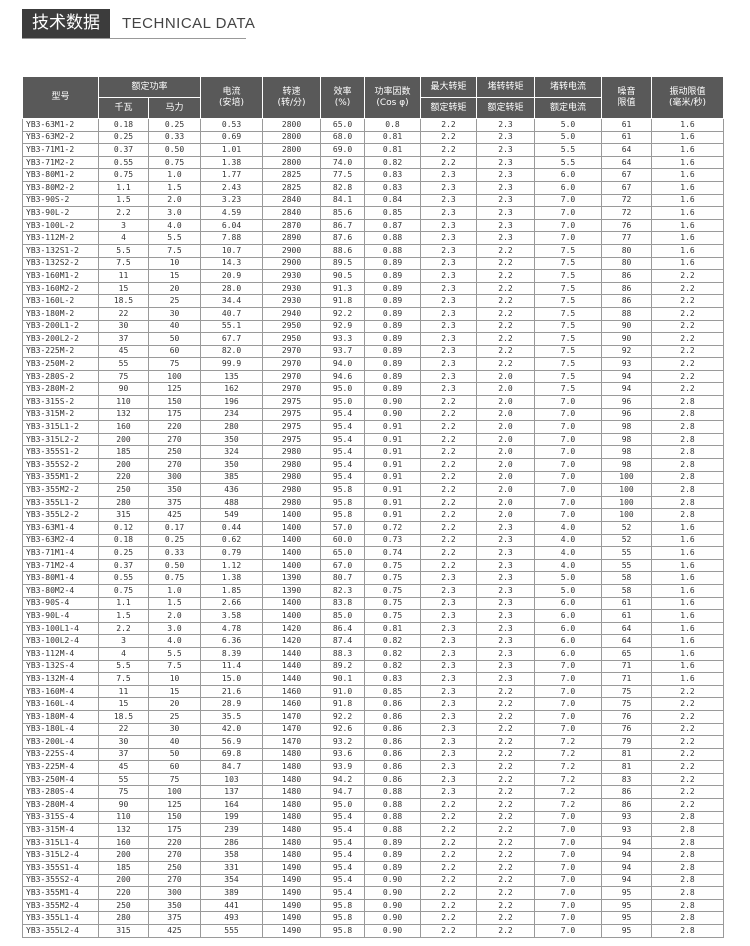  What do you see at coordinates (627, 162) in the screenshot?
I see `value-cell: 64` at bounding box center [627, 162].